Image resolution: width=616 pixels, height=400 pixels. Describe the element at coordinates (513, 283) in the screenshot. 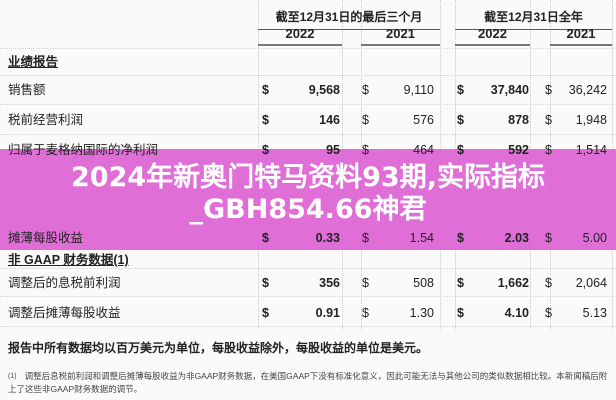

I see `value: 1,662` at that location.